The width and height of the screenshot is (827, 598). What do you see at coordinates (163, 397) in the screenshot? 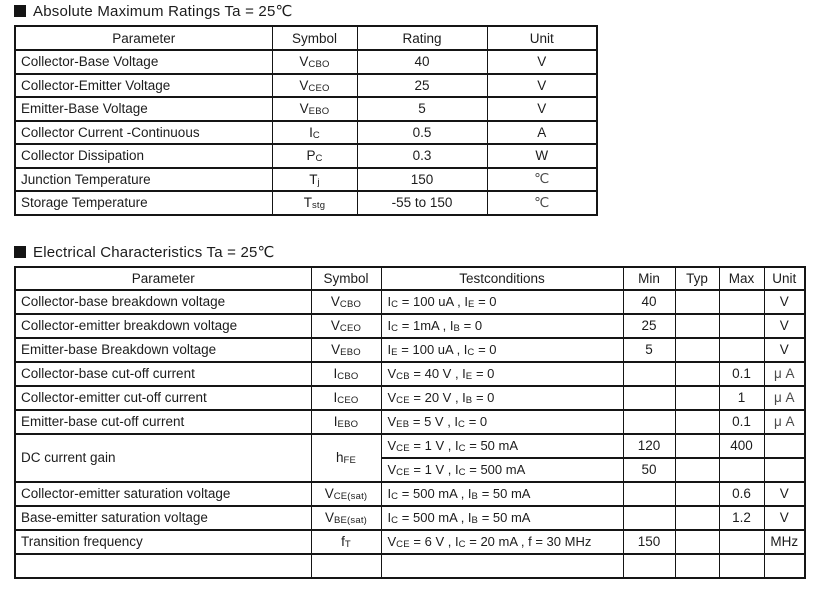
I see `param-cell: Collector-emitter cut-off current` at bounding box center [163, 397].